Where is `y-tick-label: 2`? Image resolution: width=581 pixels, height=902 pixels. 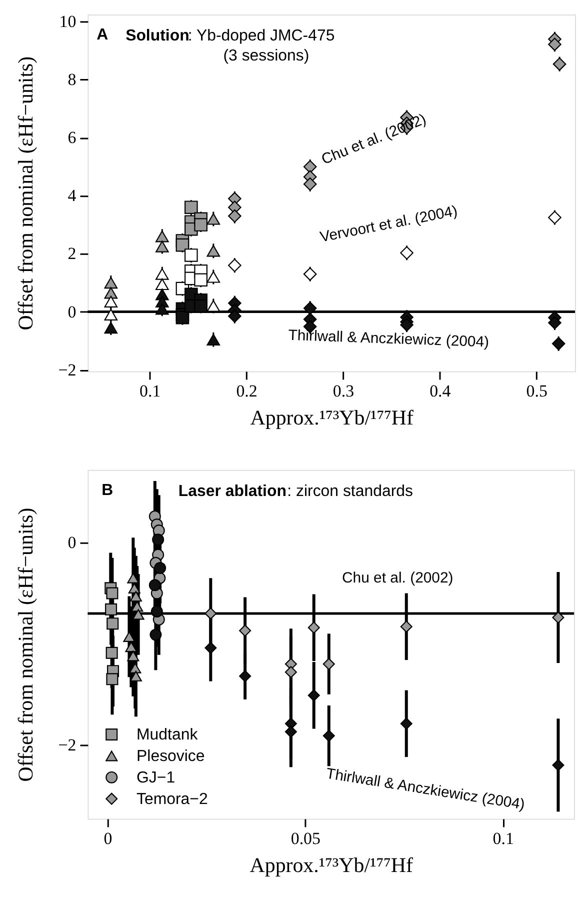
y-tick-label: 2 is located at coordinates (72, 254).